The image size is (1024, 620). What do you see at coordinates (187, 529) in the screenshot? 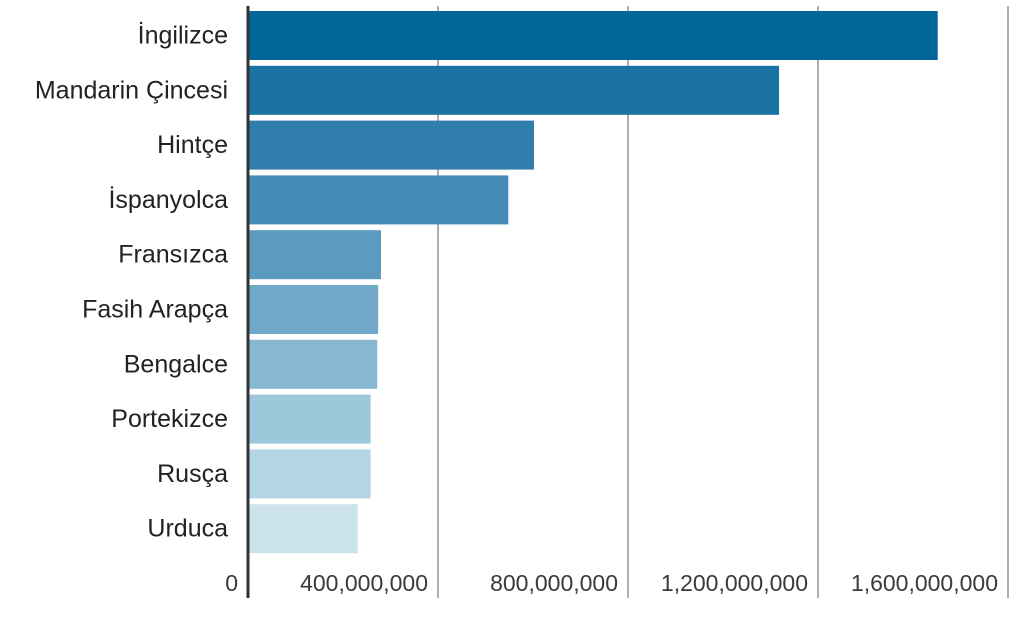
I see `category-label: Urduca` at bounding box center [187, 529].